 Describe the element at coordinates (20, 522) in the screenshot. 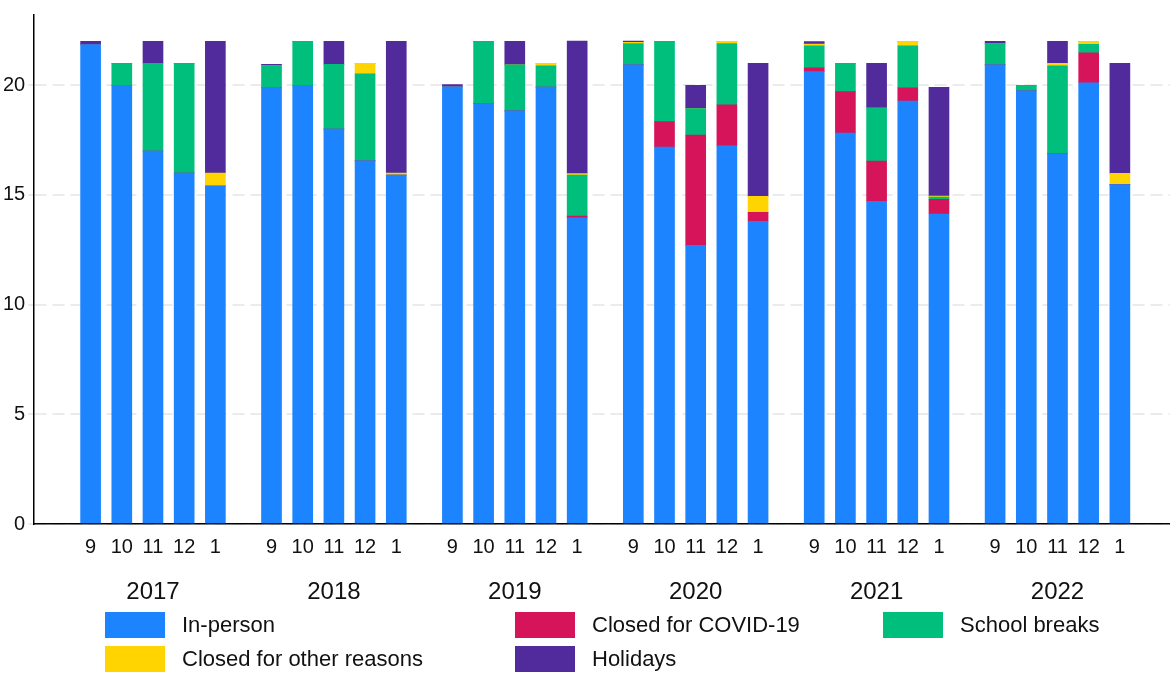

I see `y-tick-label: 0` at that location.